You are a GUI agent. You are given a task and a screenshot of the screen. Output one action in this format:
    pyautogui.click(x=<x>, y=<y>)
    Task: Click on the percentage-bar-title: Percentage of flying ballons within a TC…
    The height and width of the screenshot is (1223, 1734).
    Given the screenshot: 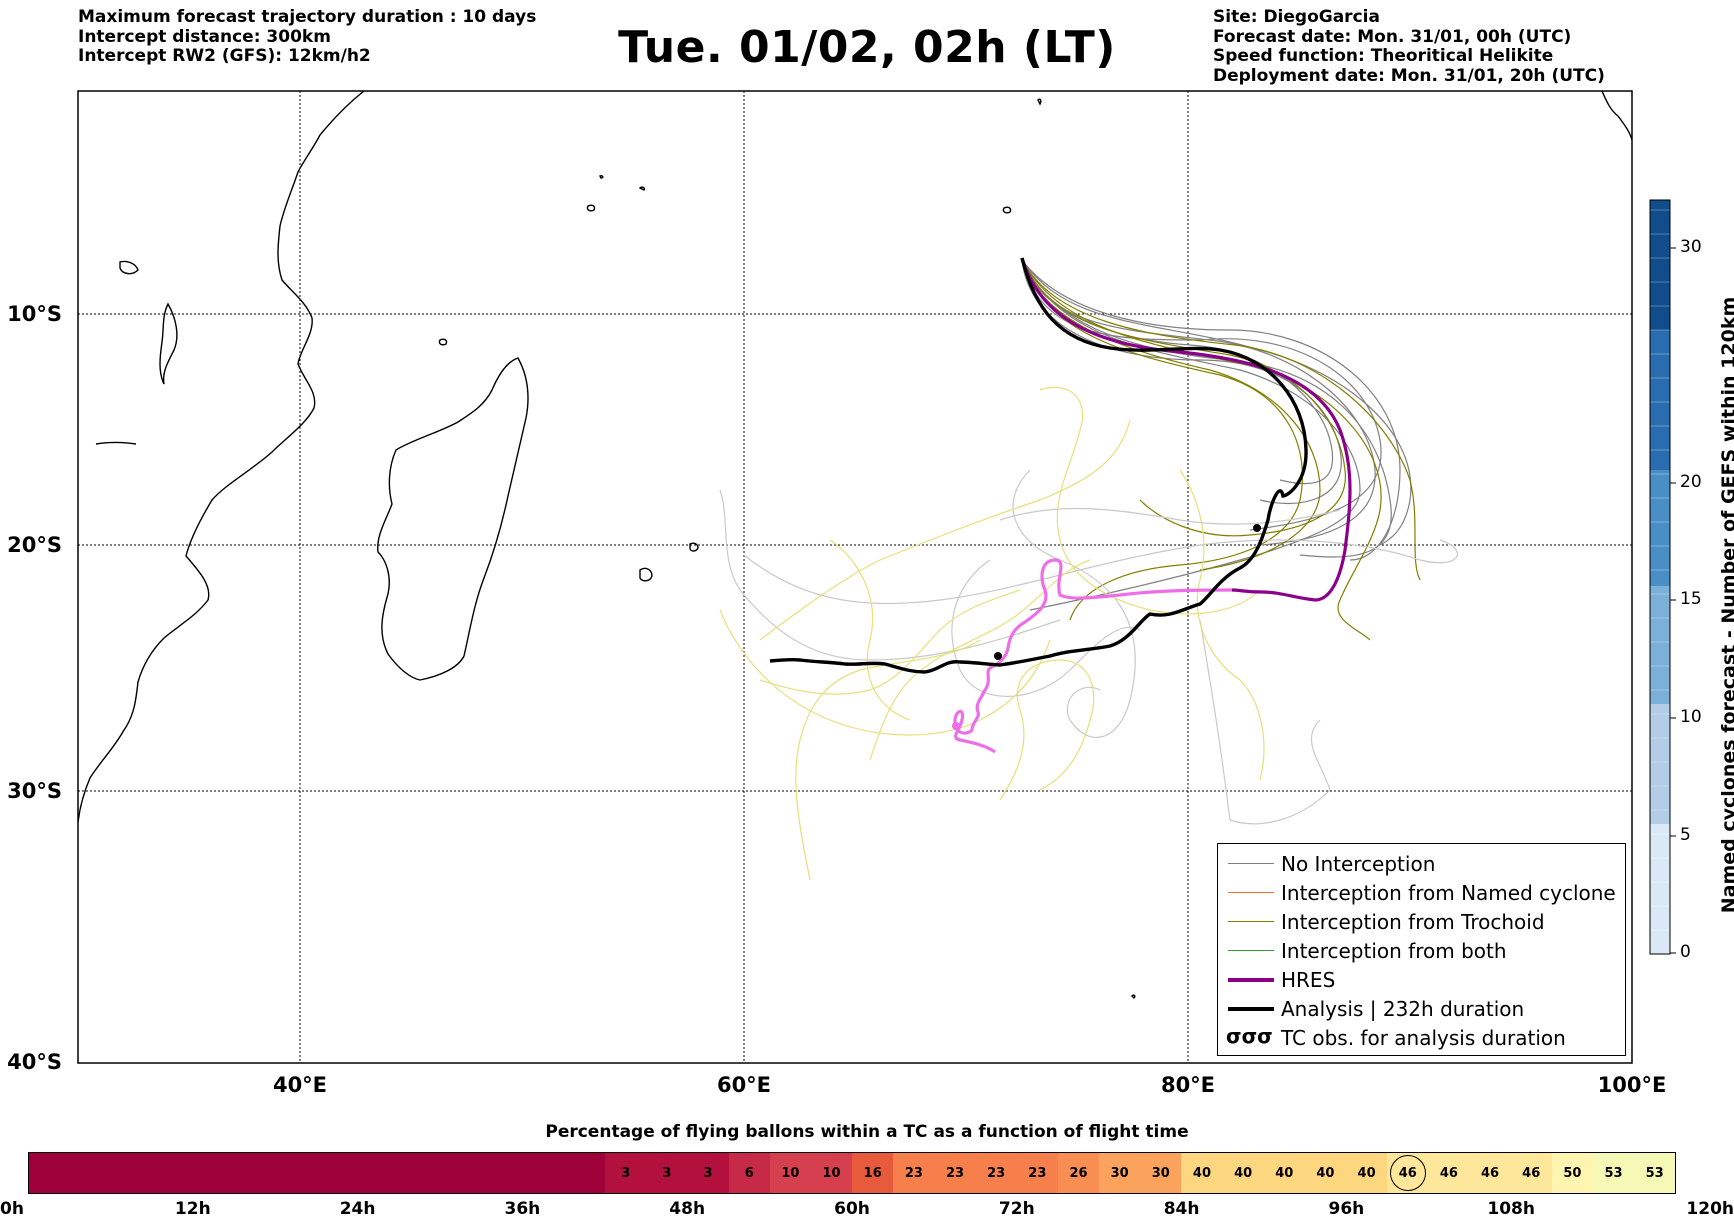 What is the action you would take?
    pyautogui.click(x=867, y=1132)
    